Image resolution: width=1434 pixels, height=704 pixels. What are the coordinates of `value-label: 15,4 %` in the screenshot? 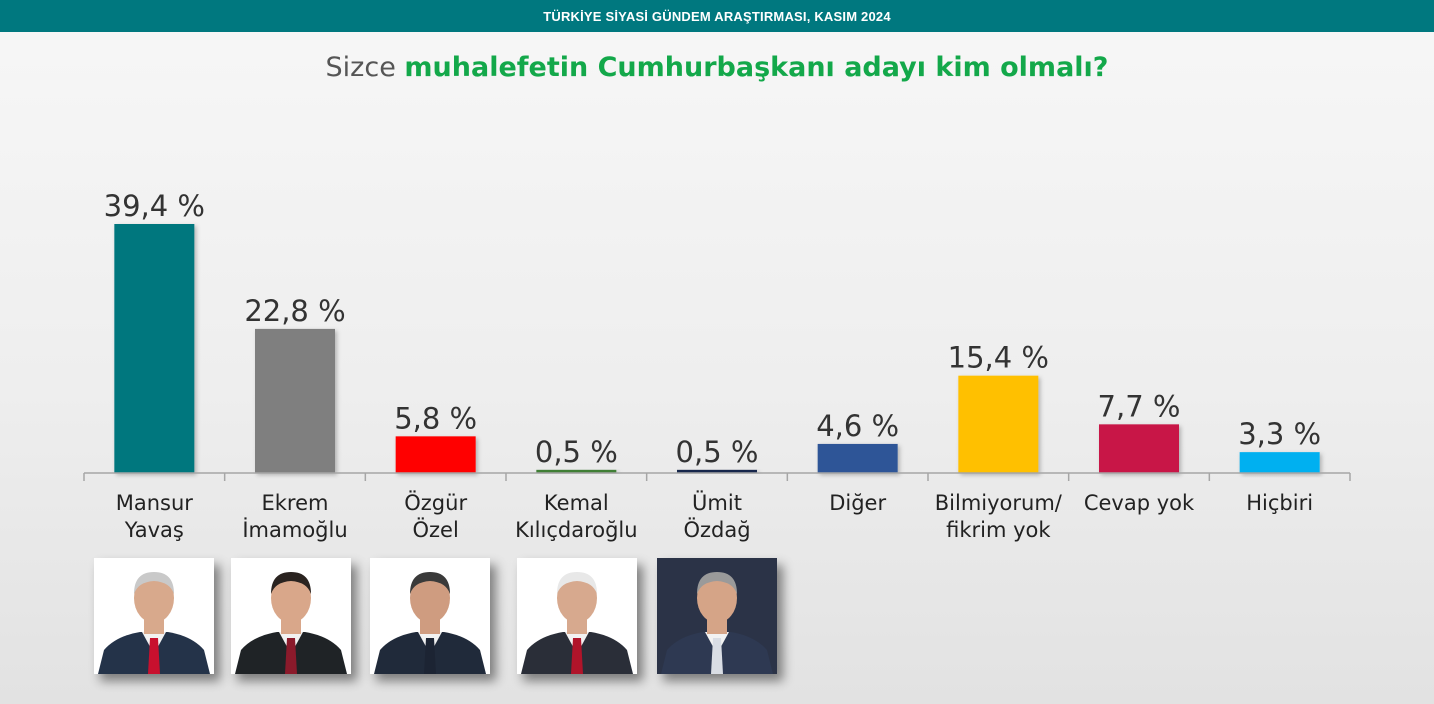 It's located at (998, 358).